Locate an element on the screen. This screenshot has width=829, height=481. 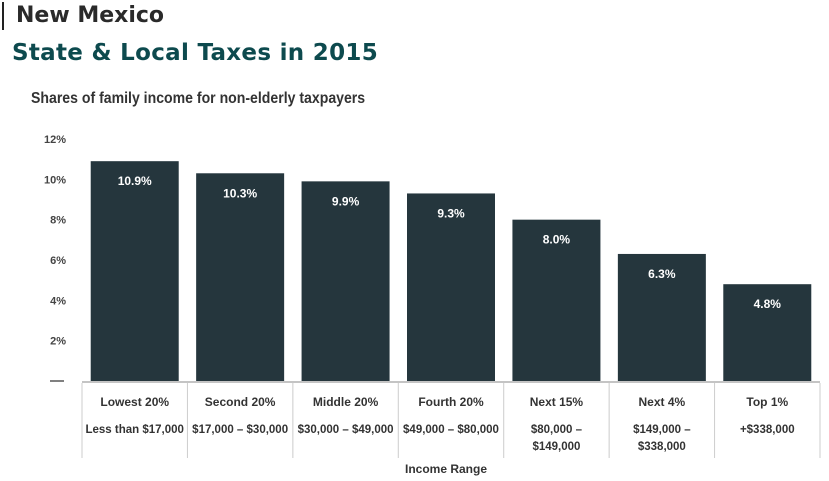
income-range-label: +$338,000 is located at coordinates (767, 430).